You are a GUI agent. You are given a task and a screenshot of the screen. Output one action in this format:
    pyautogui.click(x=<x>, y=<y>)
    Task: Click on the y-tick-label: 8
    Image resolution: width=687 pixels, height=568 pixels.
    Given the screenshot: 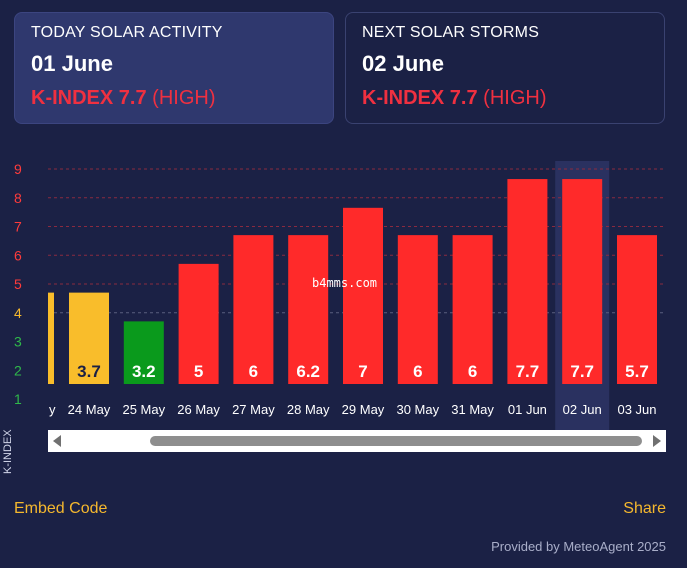 What is the action you would take?
    pyautogui.click(x=18, y=198)
    